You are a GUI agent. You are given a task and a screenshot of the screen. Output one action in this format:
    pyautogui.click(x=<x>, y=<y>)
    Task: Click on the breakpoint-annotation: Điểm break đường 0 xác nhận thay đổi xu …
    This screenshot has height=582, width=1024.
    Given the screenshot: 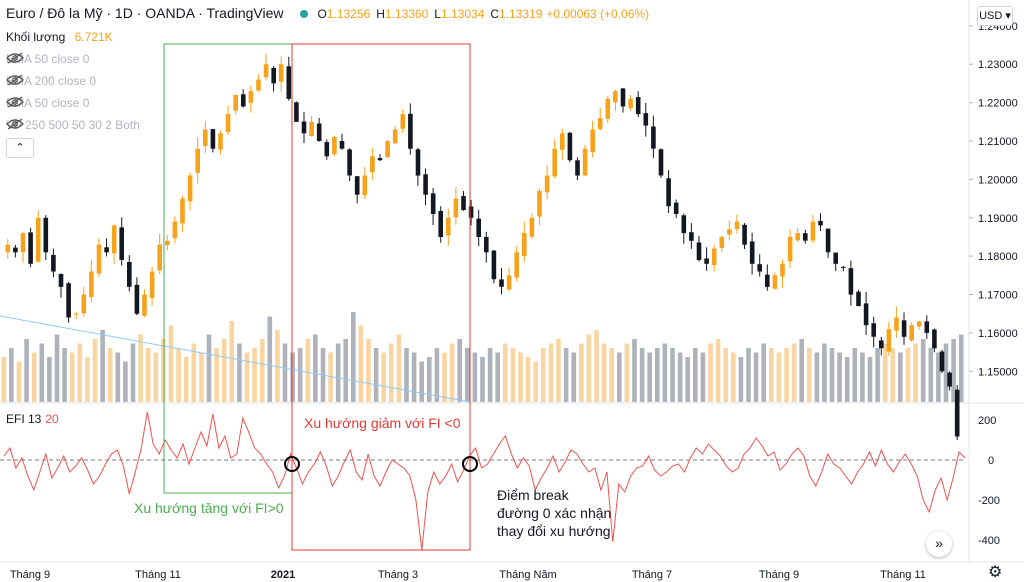 What is the action you would take?
    pyautogui.click(x=554, y=513)
    